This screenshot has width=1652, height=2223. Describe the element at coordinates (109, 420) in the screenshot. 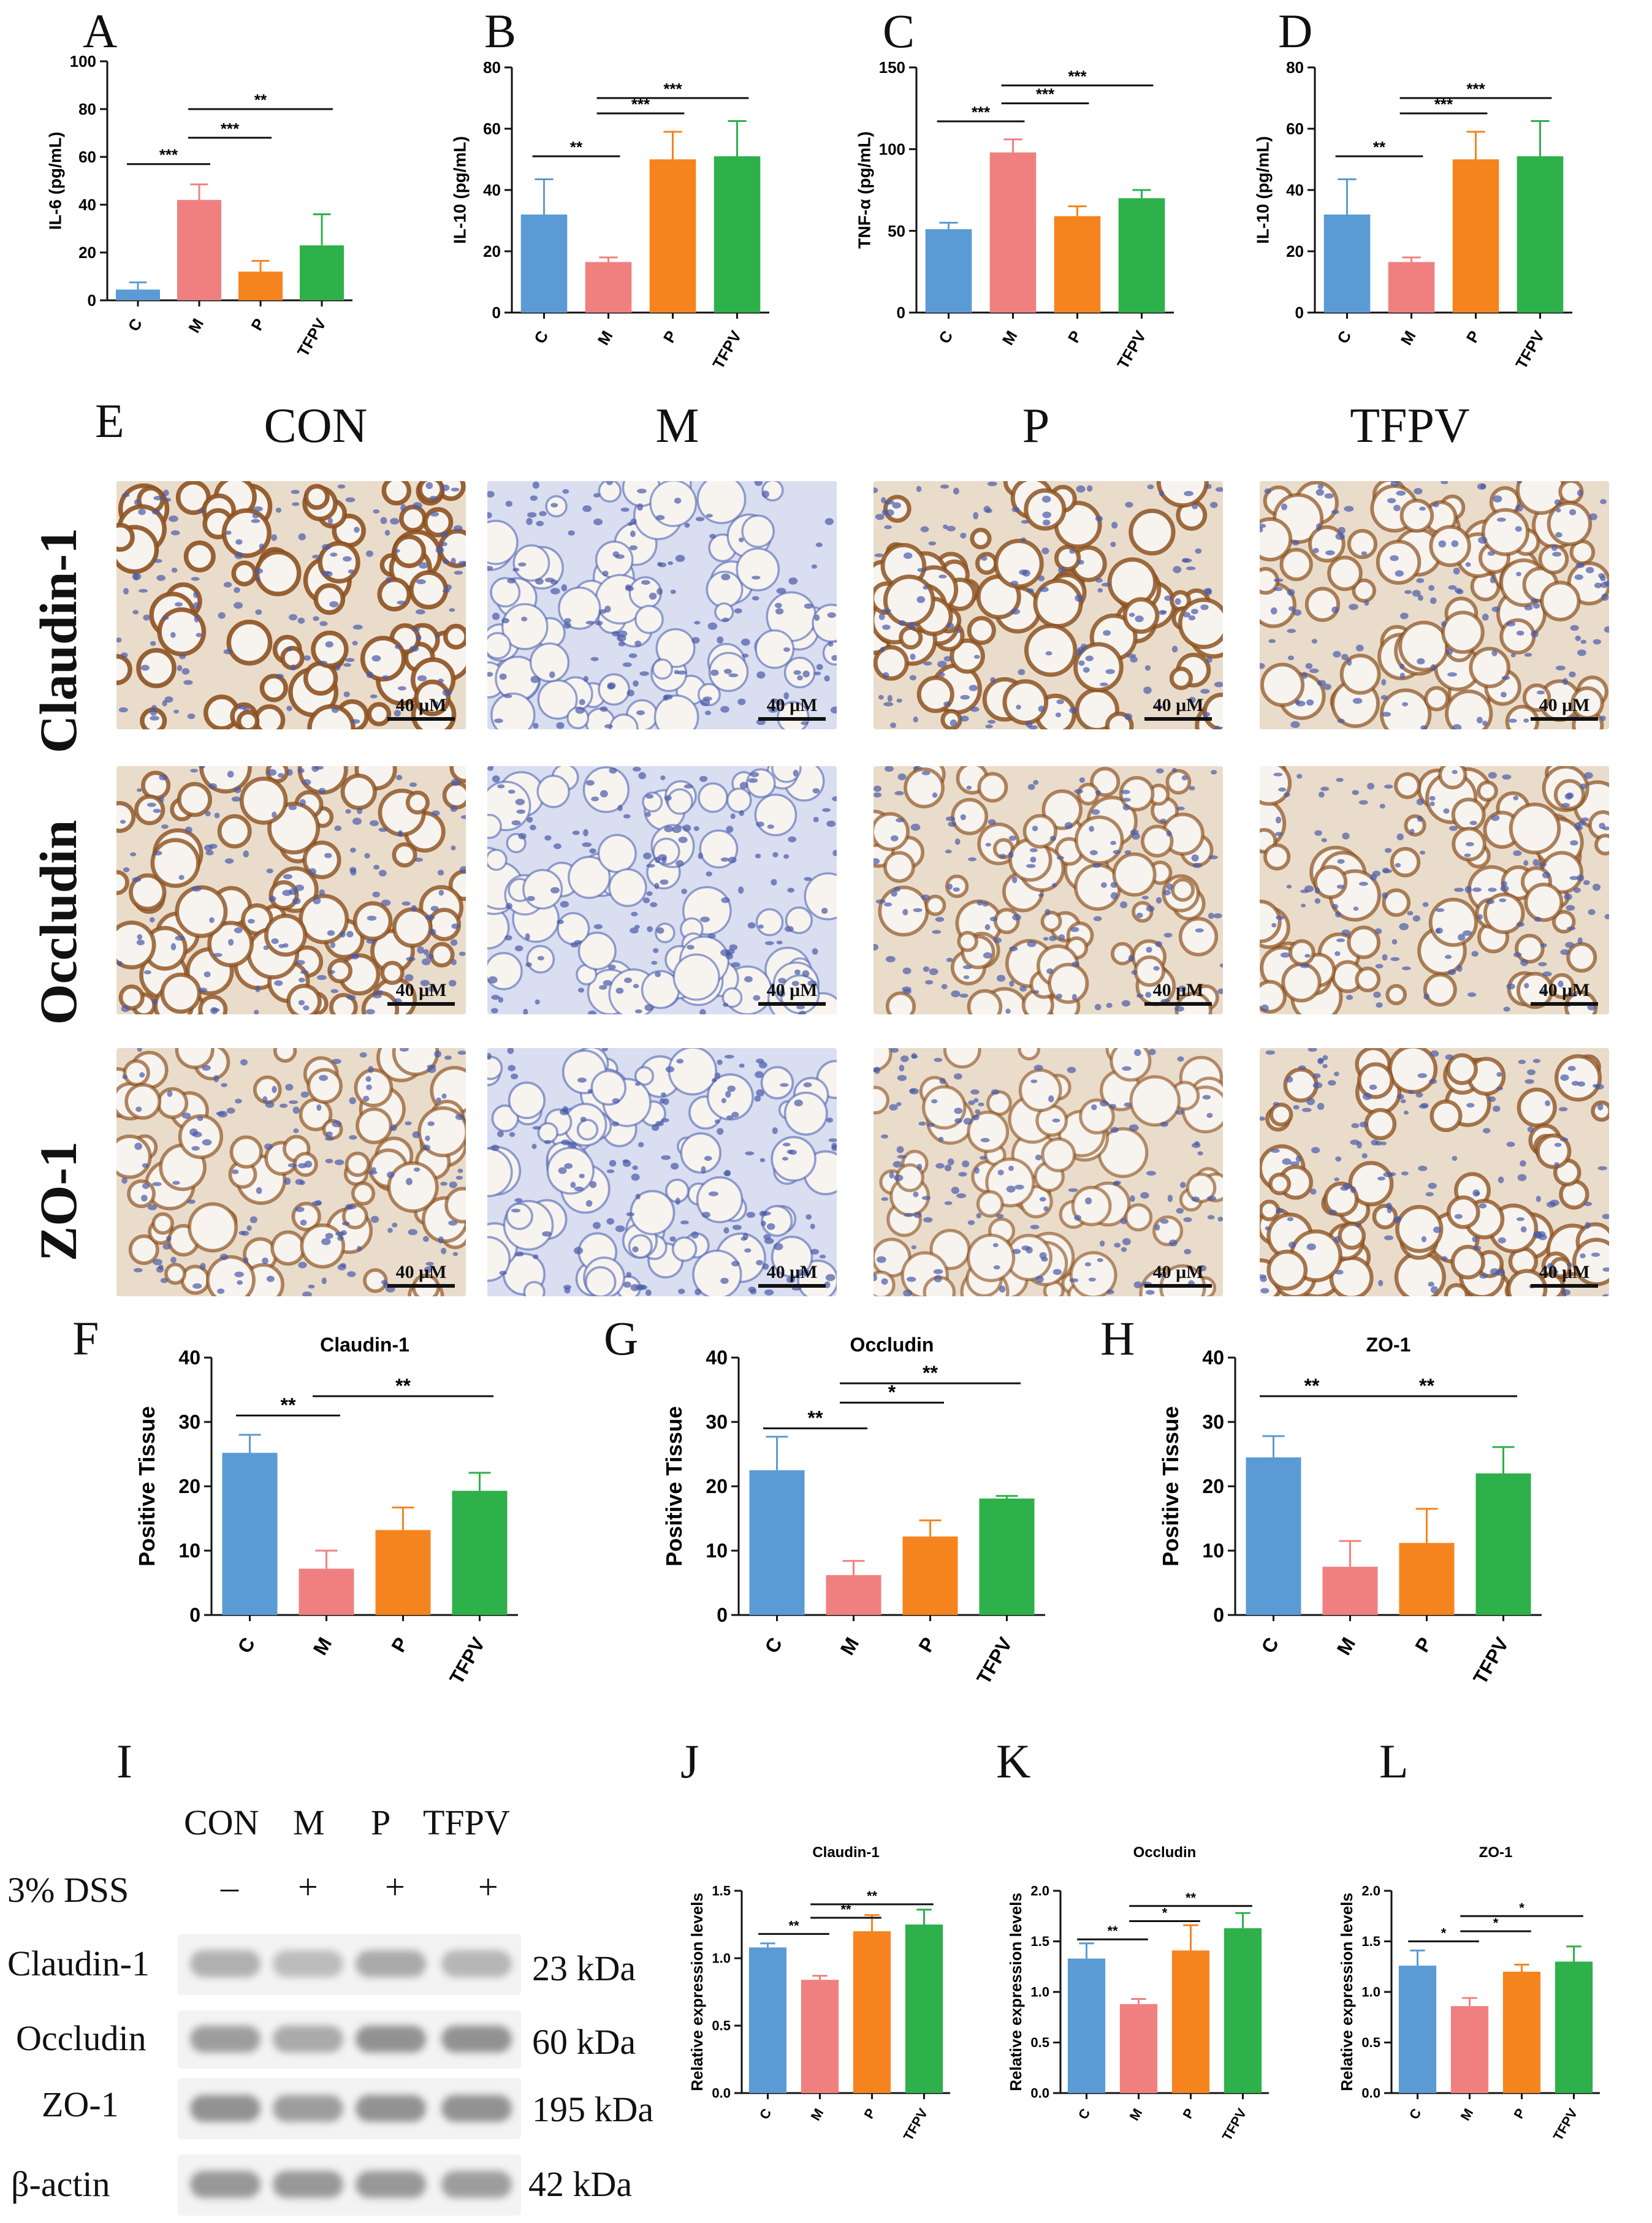

I see `panel-label-e: E` at that location.